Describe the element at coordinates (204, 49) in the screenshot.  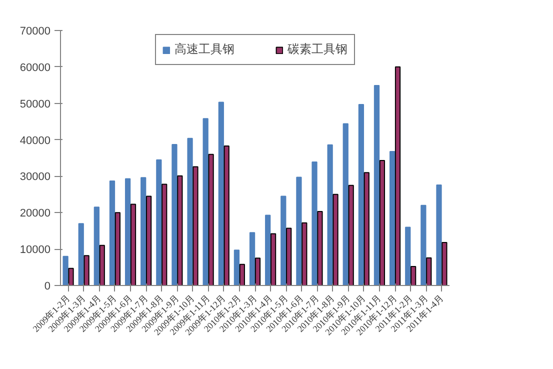
I see `legend-label: 高速工具钢` at that location.